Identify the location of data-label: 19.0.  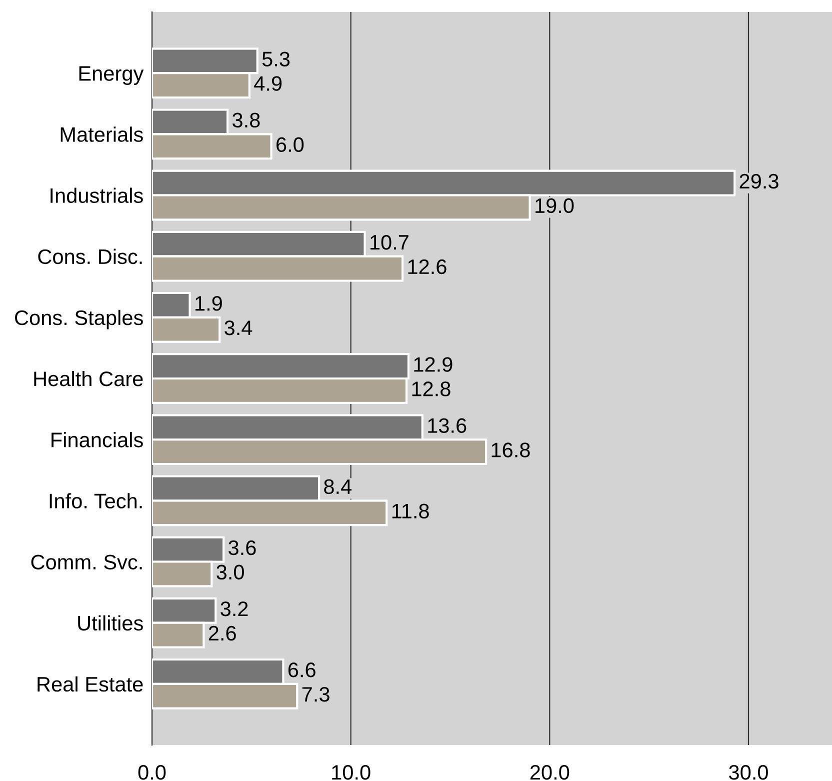
(555, 206).